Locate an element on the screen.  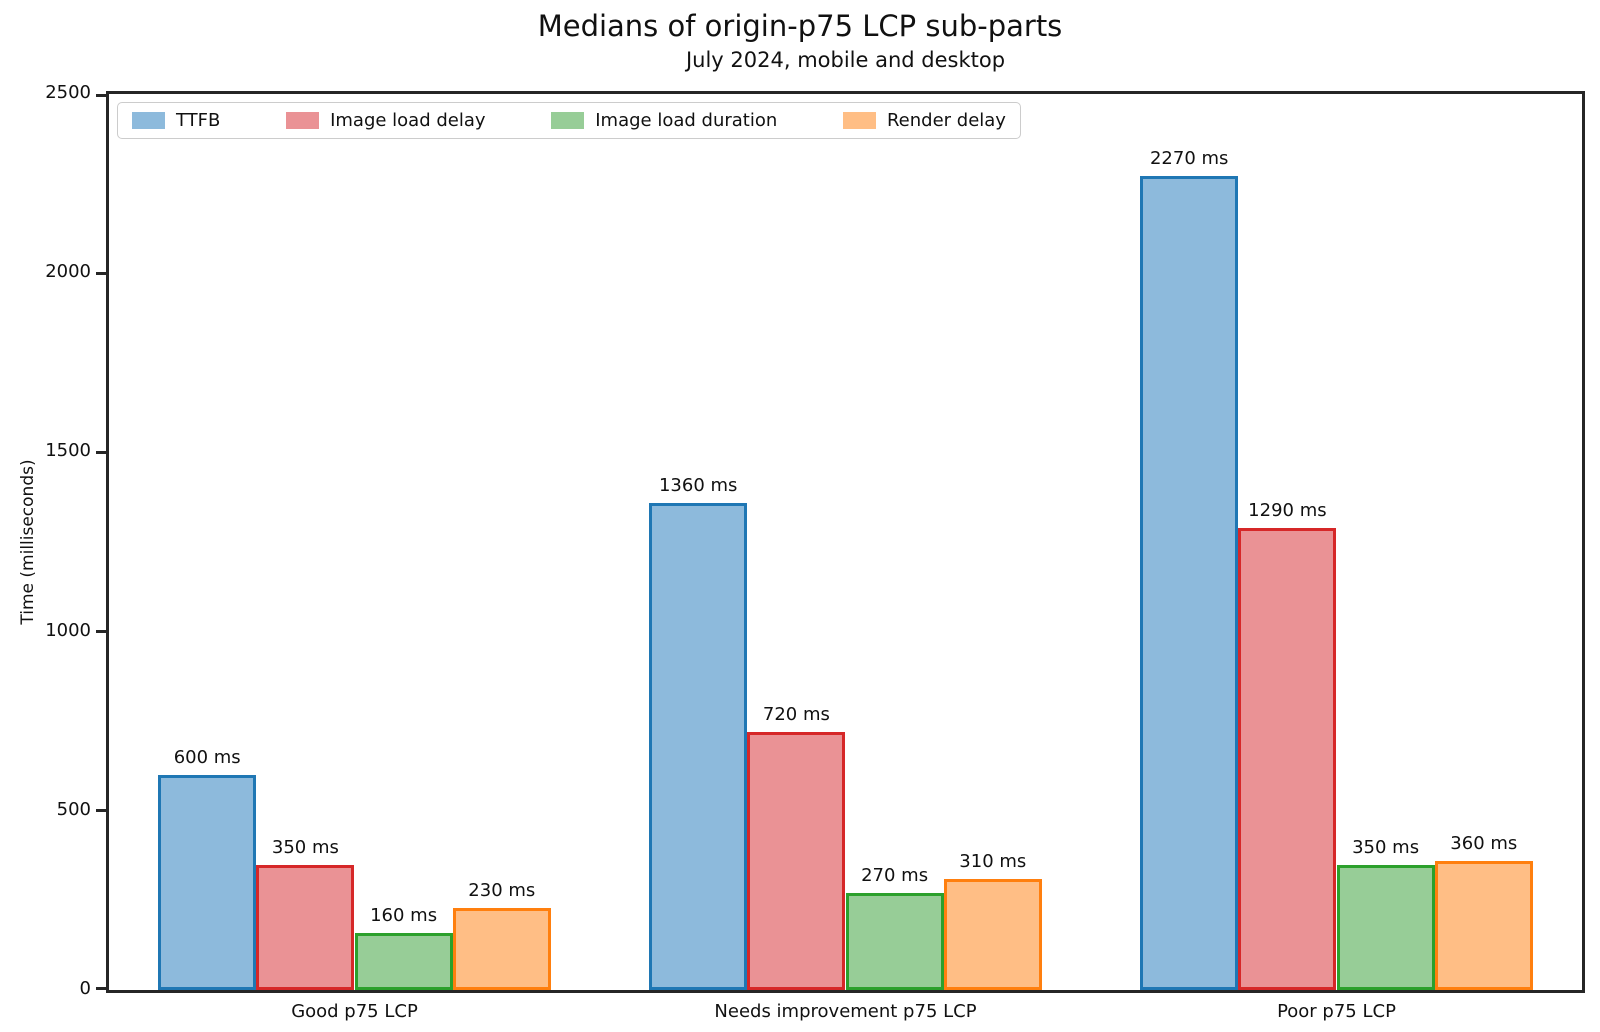
legend-swatch-image-load-duration is located at coordinates (568, 120).